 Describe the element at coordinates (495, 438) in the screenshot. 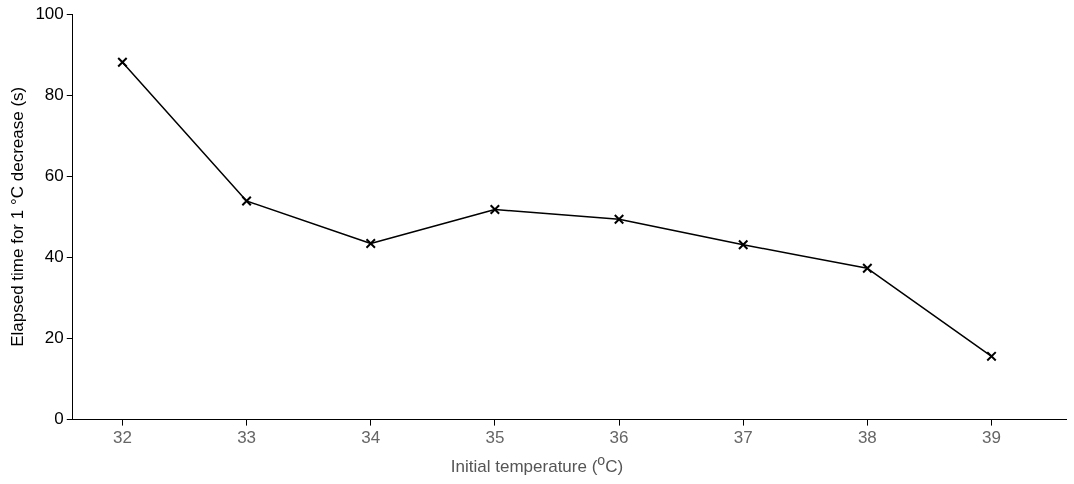

I see `x-tick-label: 35` at that location.